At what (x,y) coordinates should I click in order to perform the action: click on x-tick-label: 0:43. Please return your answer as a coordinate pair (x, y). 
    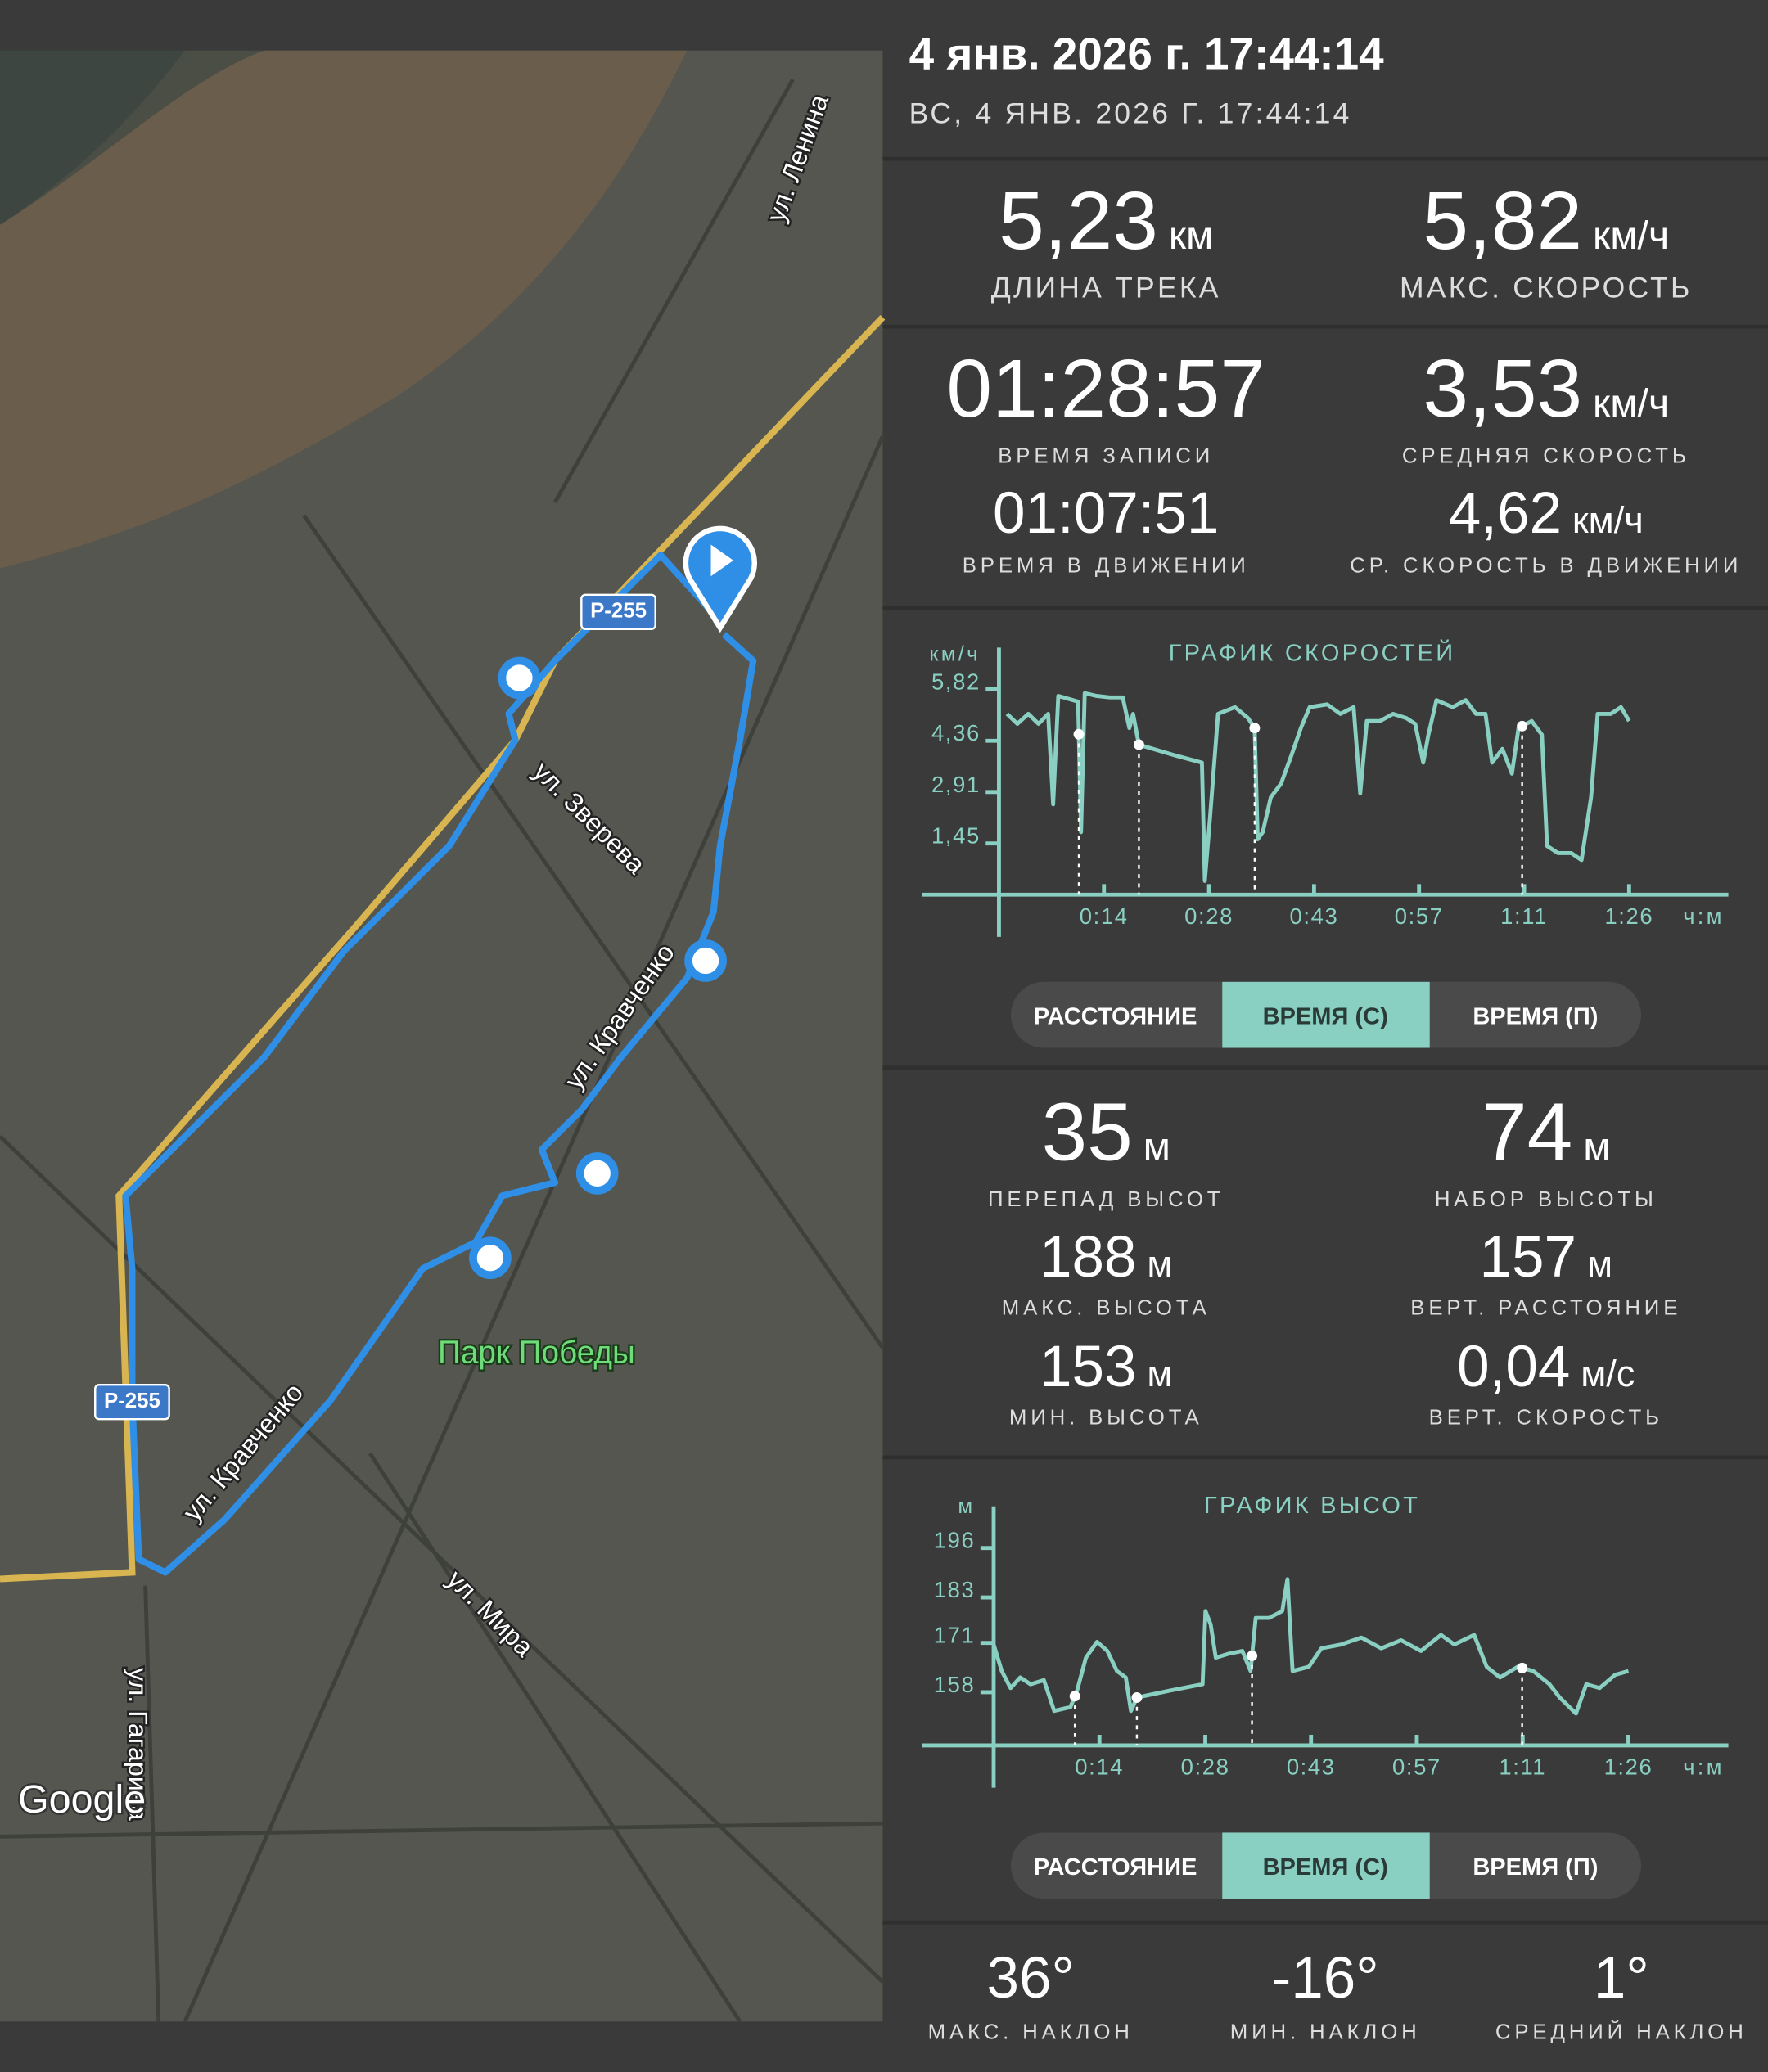
    Looking at the image, I should click on (1311, 1766).